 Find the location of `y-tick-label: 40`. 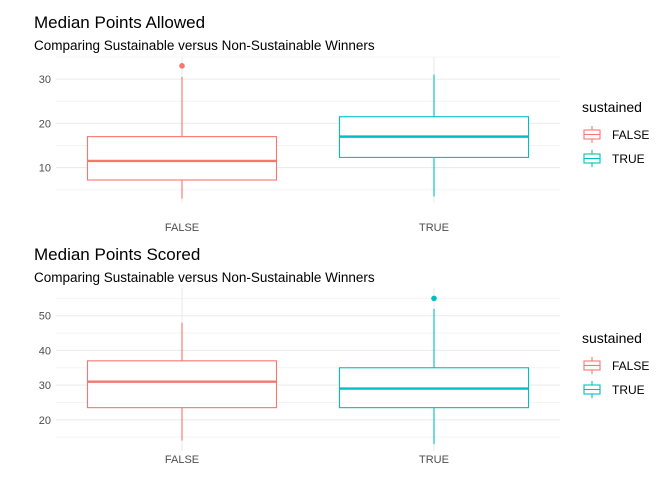

y-tick-label: 40 is located at coordinates (45, 351).